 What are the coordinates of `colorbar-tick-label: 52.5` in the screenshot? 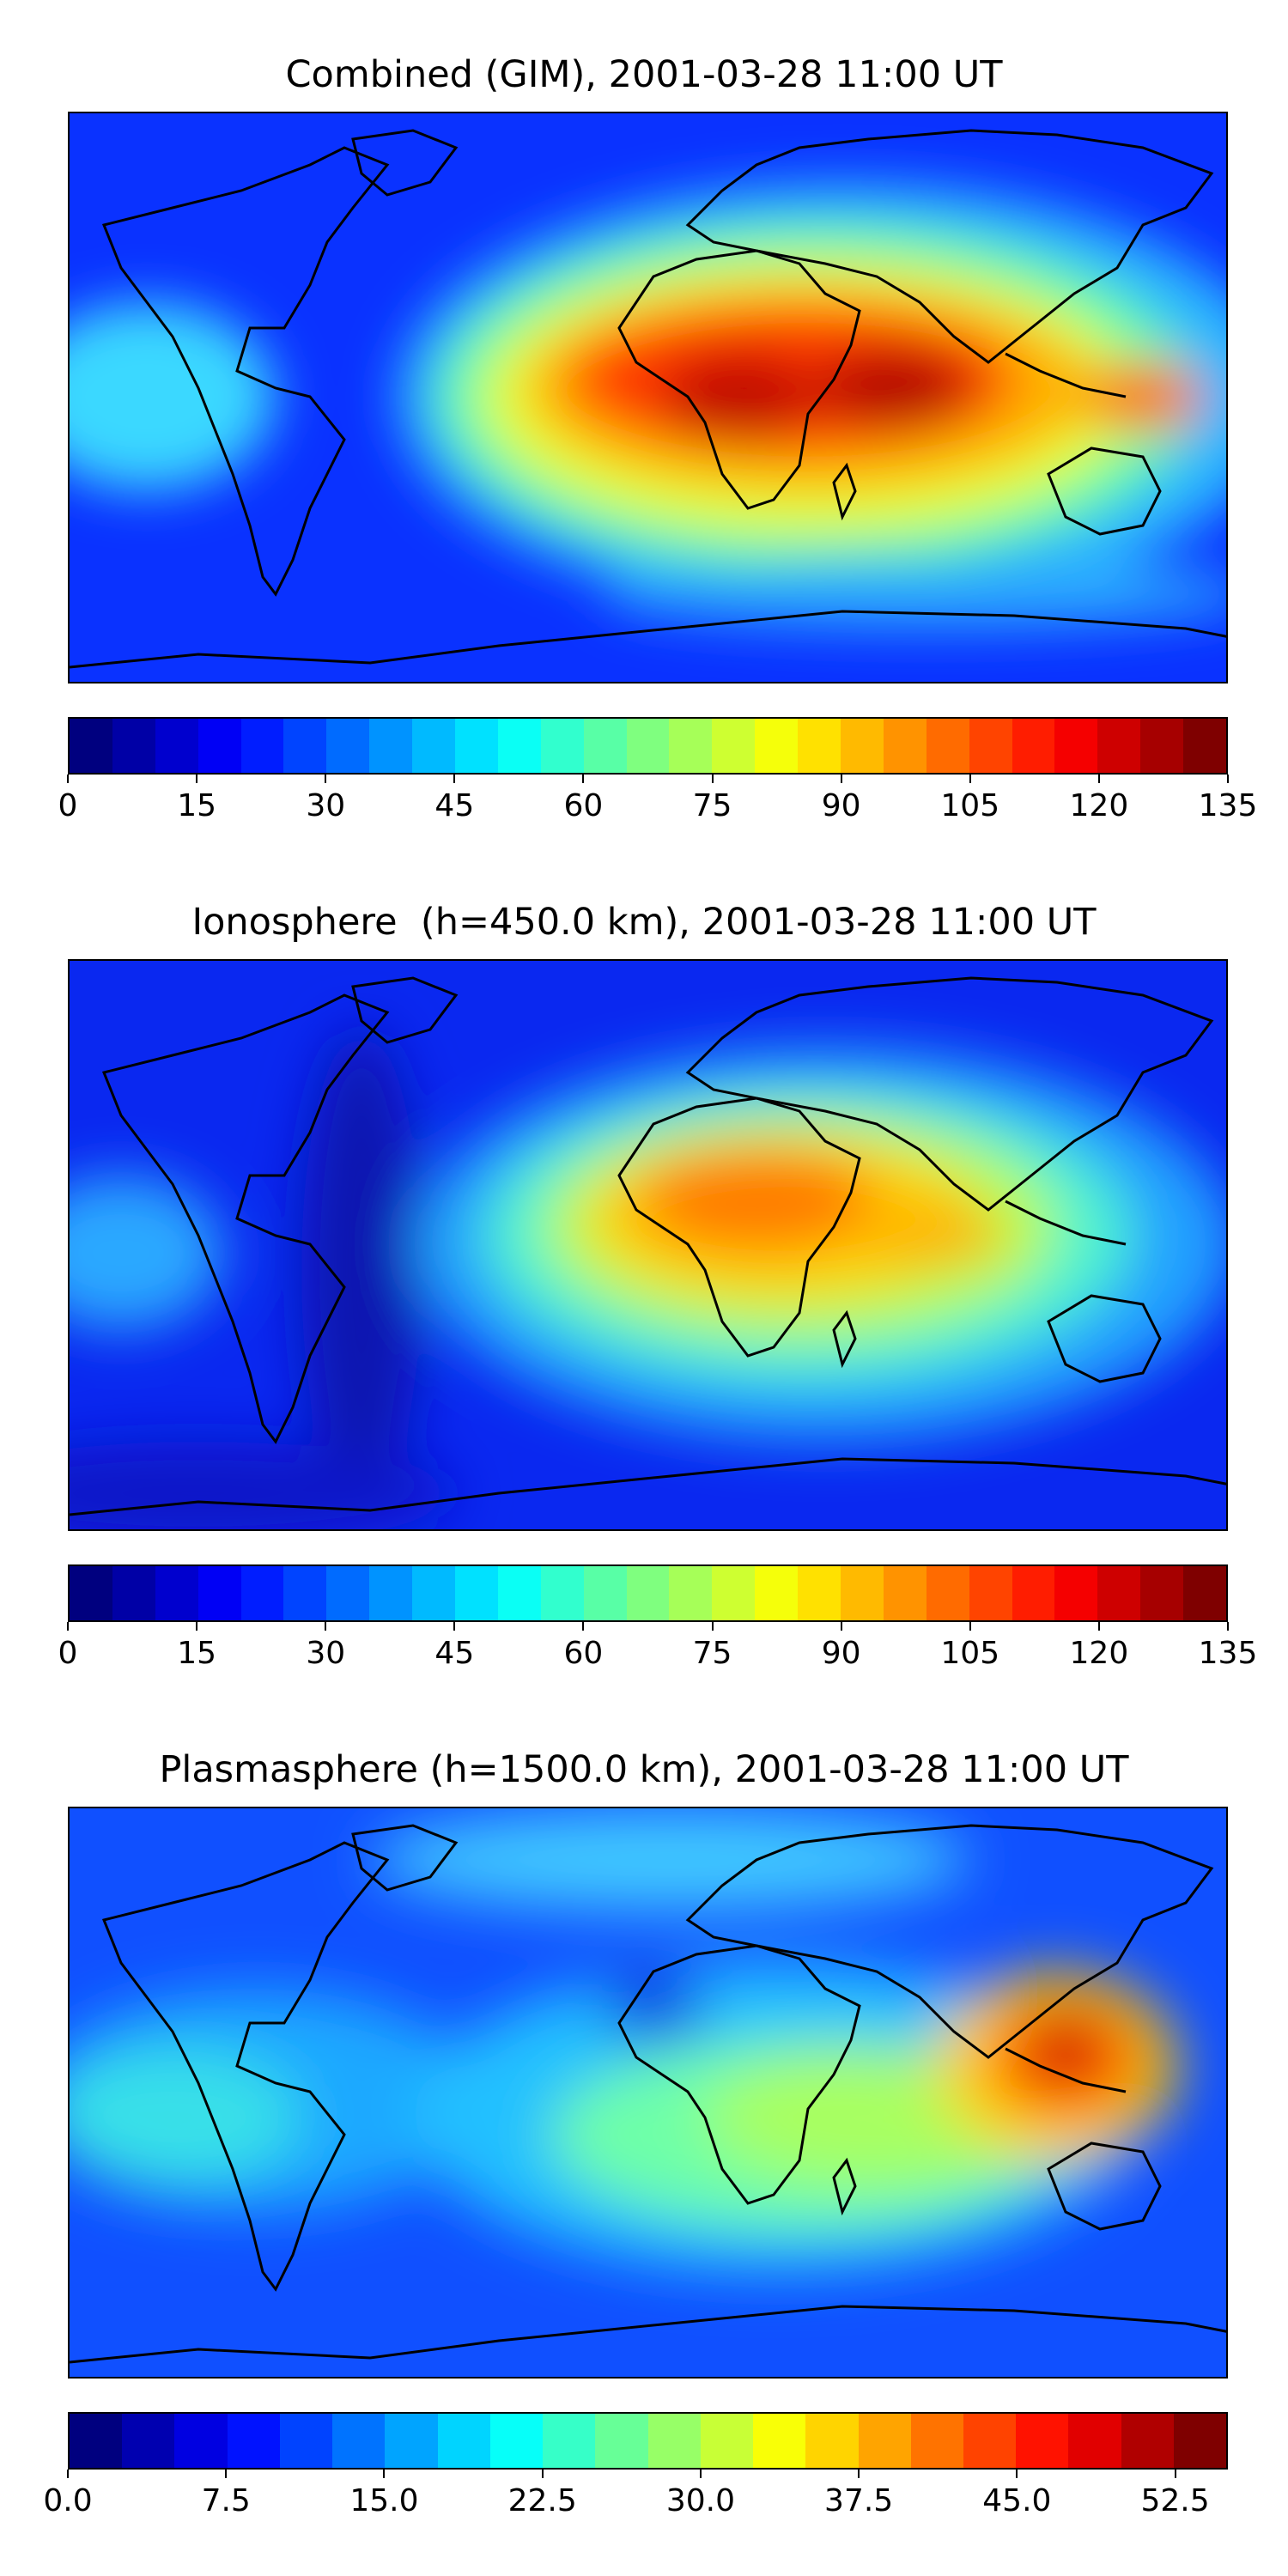 It's located at (1175, 2500).